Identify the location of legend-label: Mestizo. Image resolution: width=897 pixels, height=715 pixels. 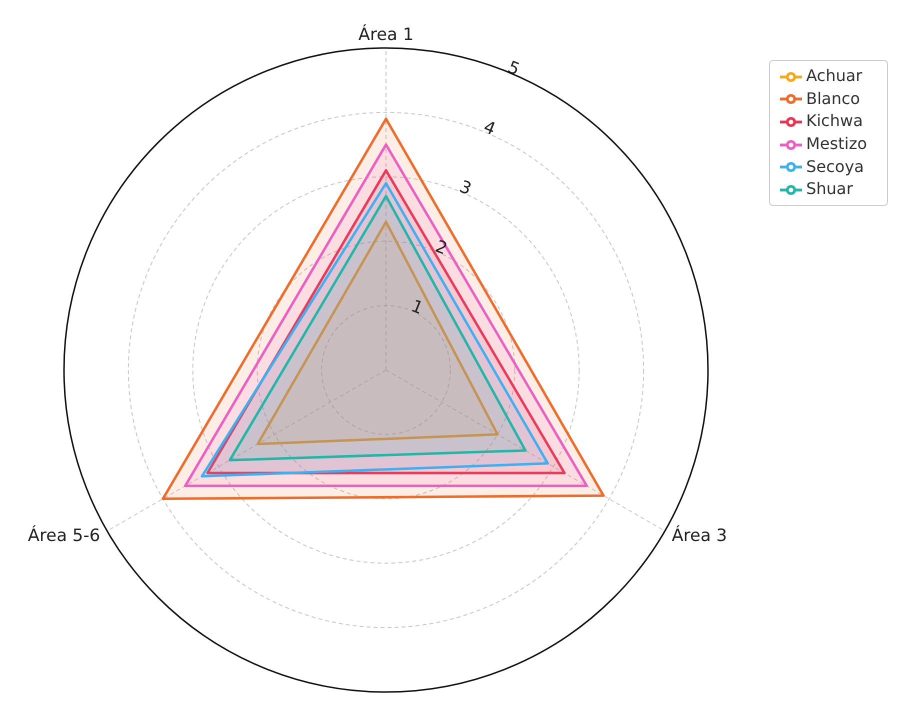
(836, 143).